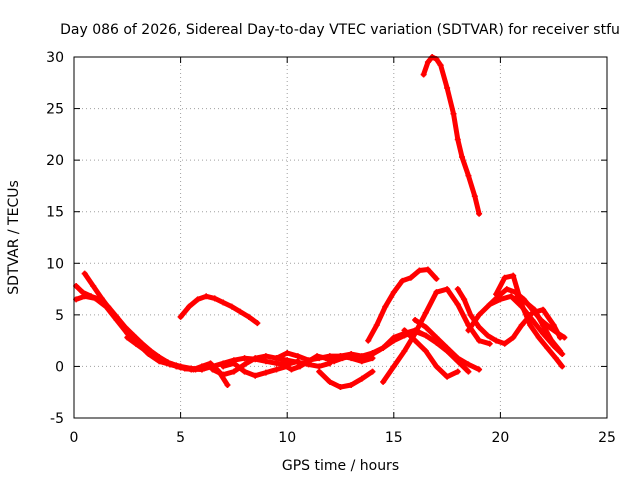 The image size is (640, 480). I want to click on x-tick-label: 15, so click(394, 438).